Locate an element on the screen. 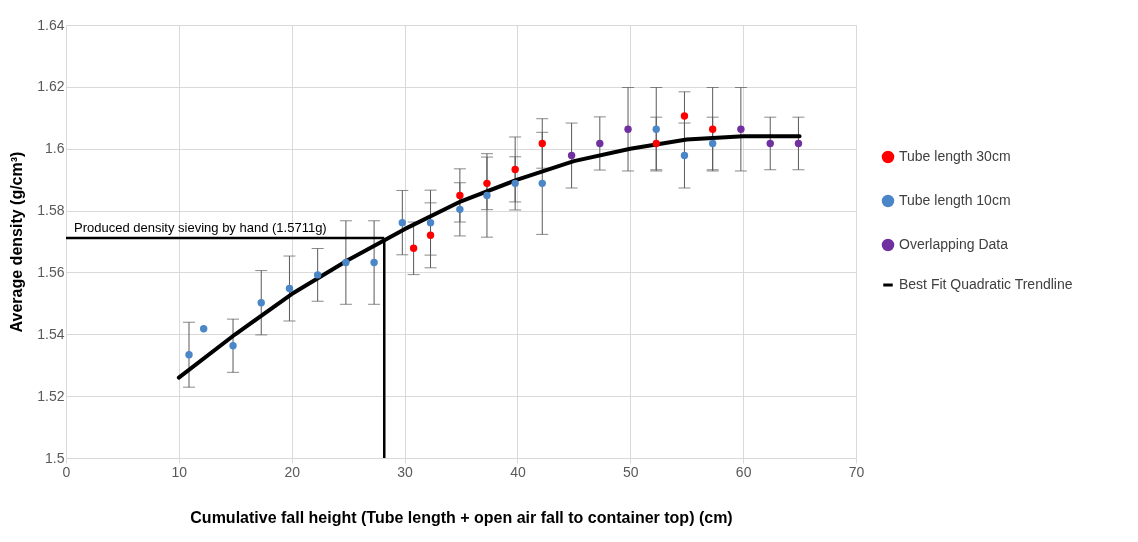  x-tick-label: 0 is located at coordinates (66, 471).